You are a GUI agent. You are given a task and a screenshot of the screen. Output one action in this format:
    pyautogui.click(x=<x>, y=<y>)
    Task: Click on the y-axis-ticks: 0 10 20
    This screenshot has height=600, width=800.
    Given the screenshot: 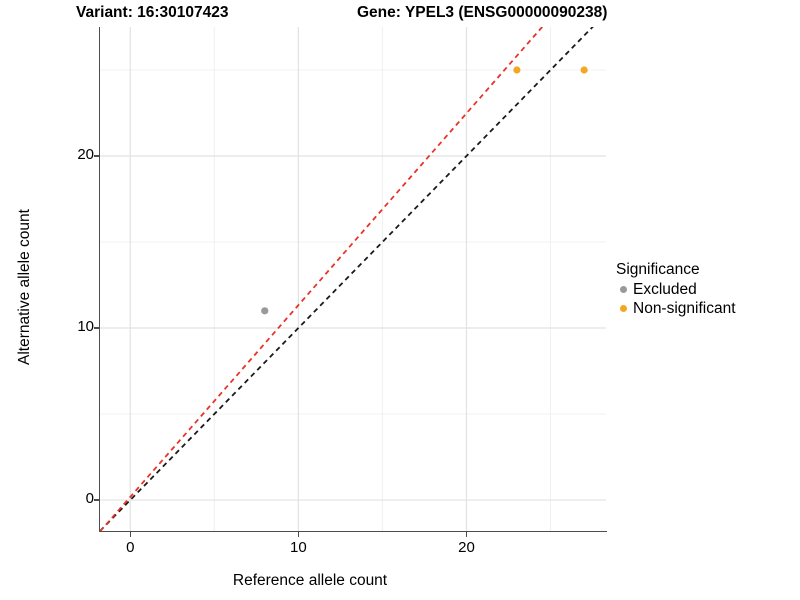 What is the action you would take?
    pyautogui.click(x=49, y=300)
    